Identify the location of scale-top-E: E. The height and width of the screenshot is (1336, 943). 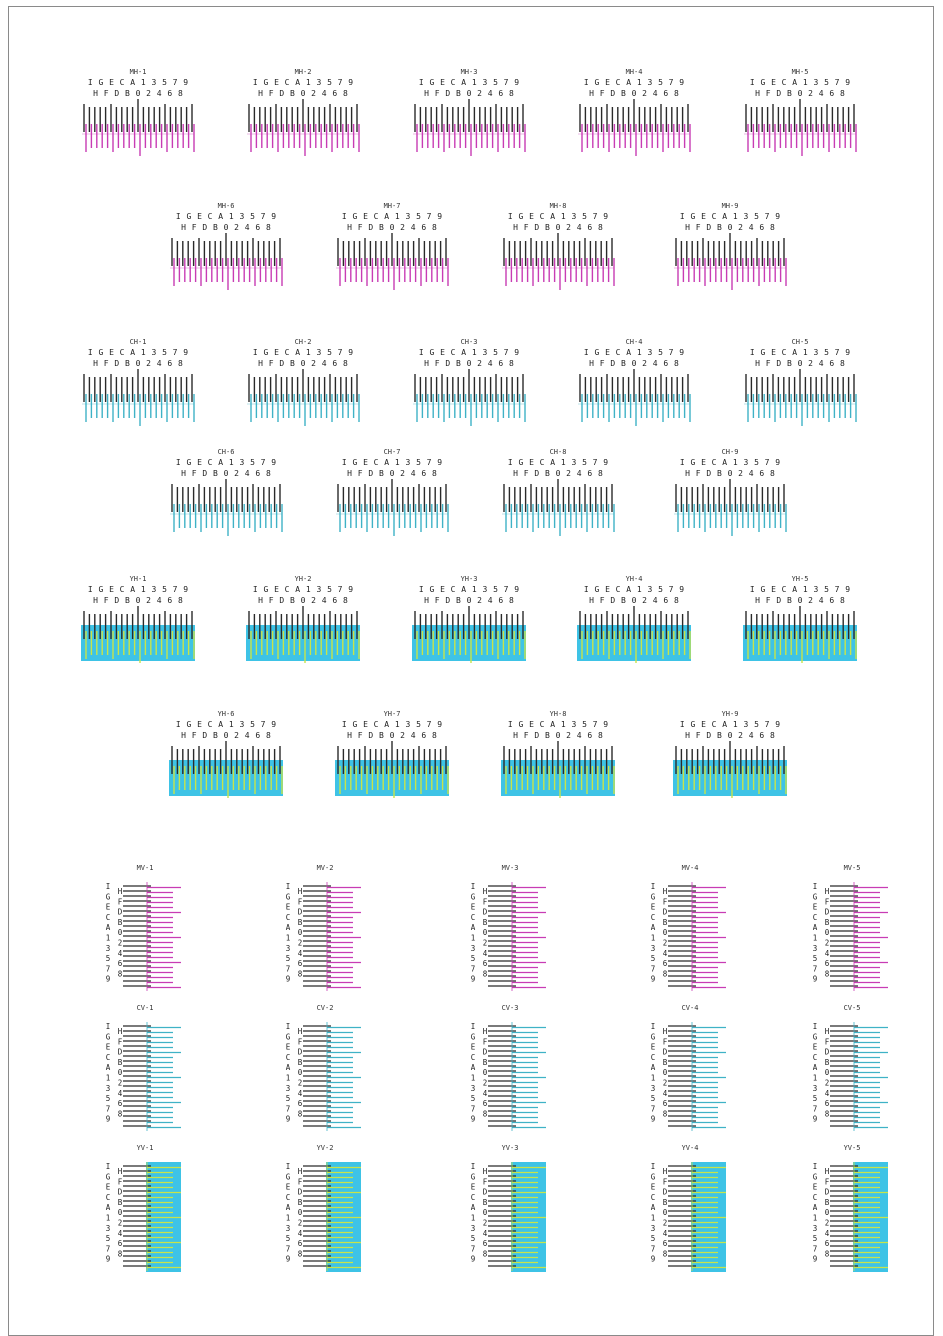
(199, 216).